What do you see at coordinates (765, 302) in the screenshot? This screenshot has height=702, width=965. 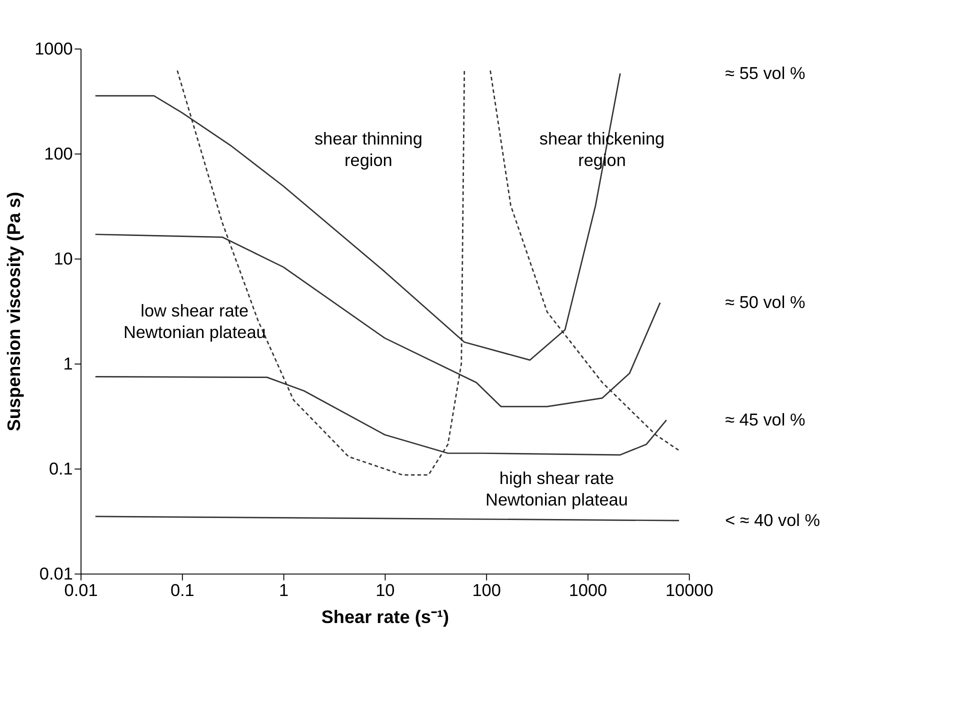 I see `text: ≈ 50 vol %` at bounding box center [765, 302].